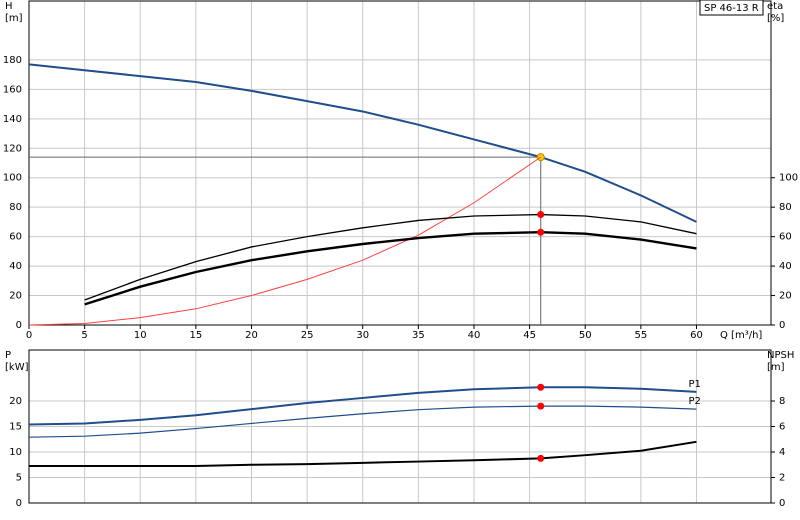  Describe the element at coordinates (785, 237) in the screenshot. I see `y2-tick-label: 60` at that location.